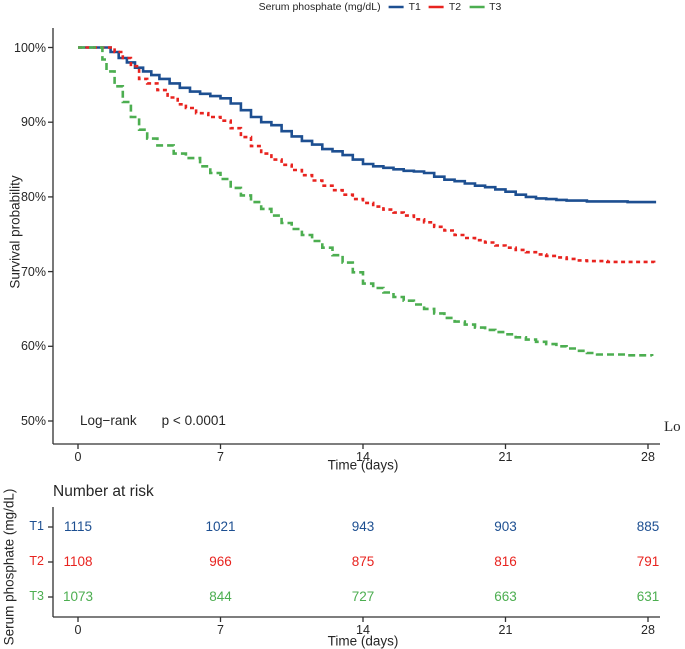 The width and height of the screenshot is (685, 649). I want to click on t3-line-swatch-icon, so click(477, 7).